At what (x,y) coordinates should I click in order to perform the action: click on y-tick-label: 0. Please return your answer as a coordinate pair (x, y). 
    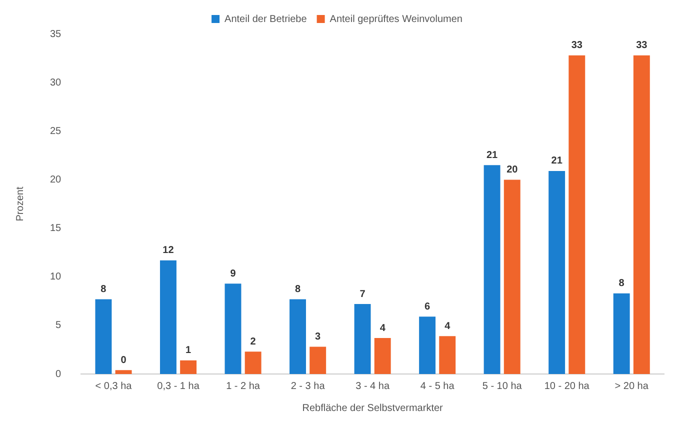
    Looking at the image, I should click on (59, 374).